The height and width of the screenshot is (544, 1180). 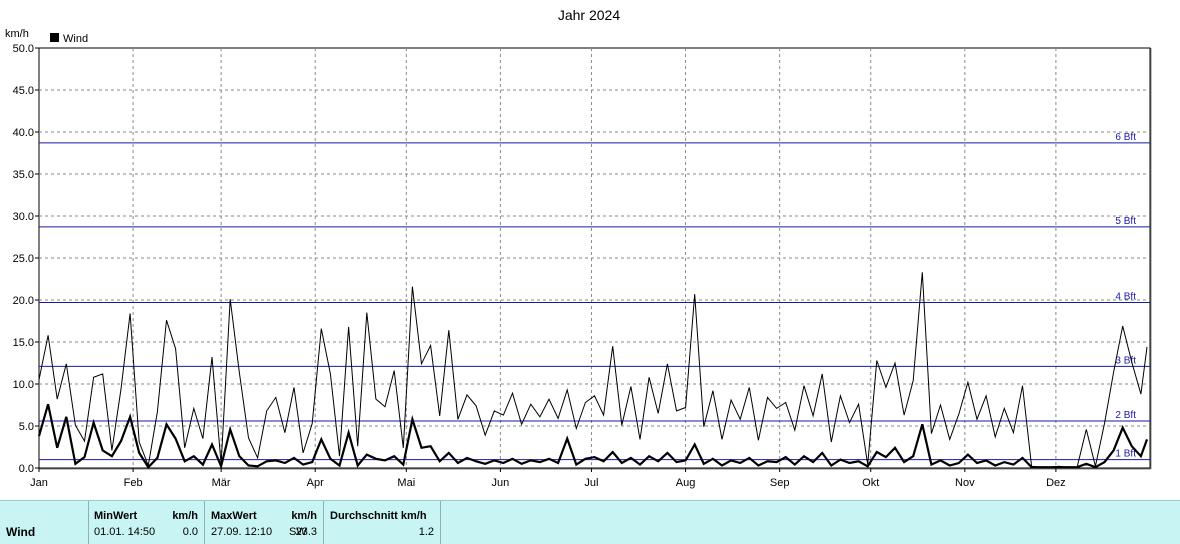 What do you see at coordinates (1056, 483) in the screenshot?
I see `x-tick-label: Dez` at bounding box center [1056, 483].